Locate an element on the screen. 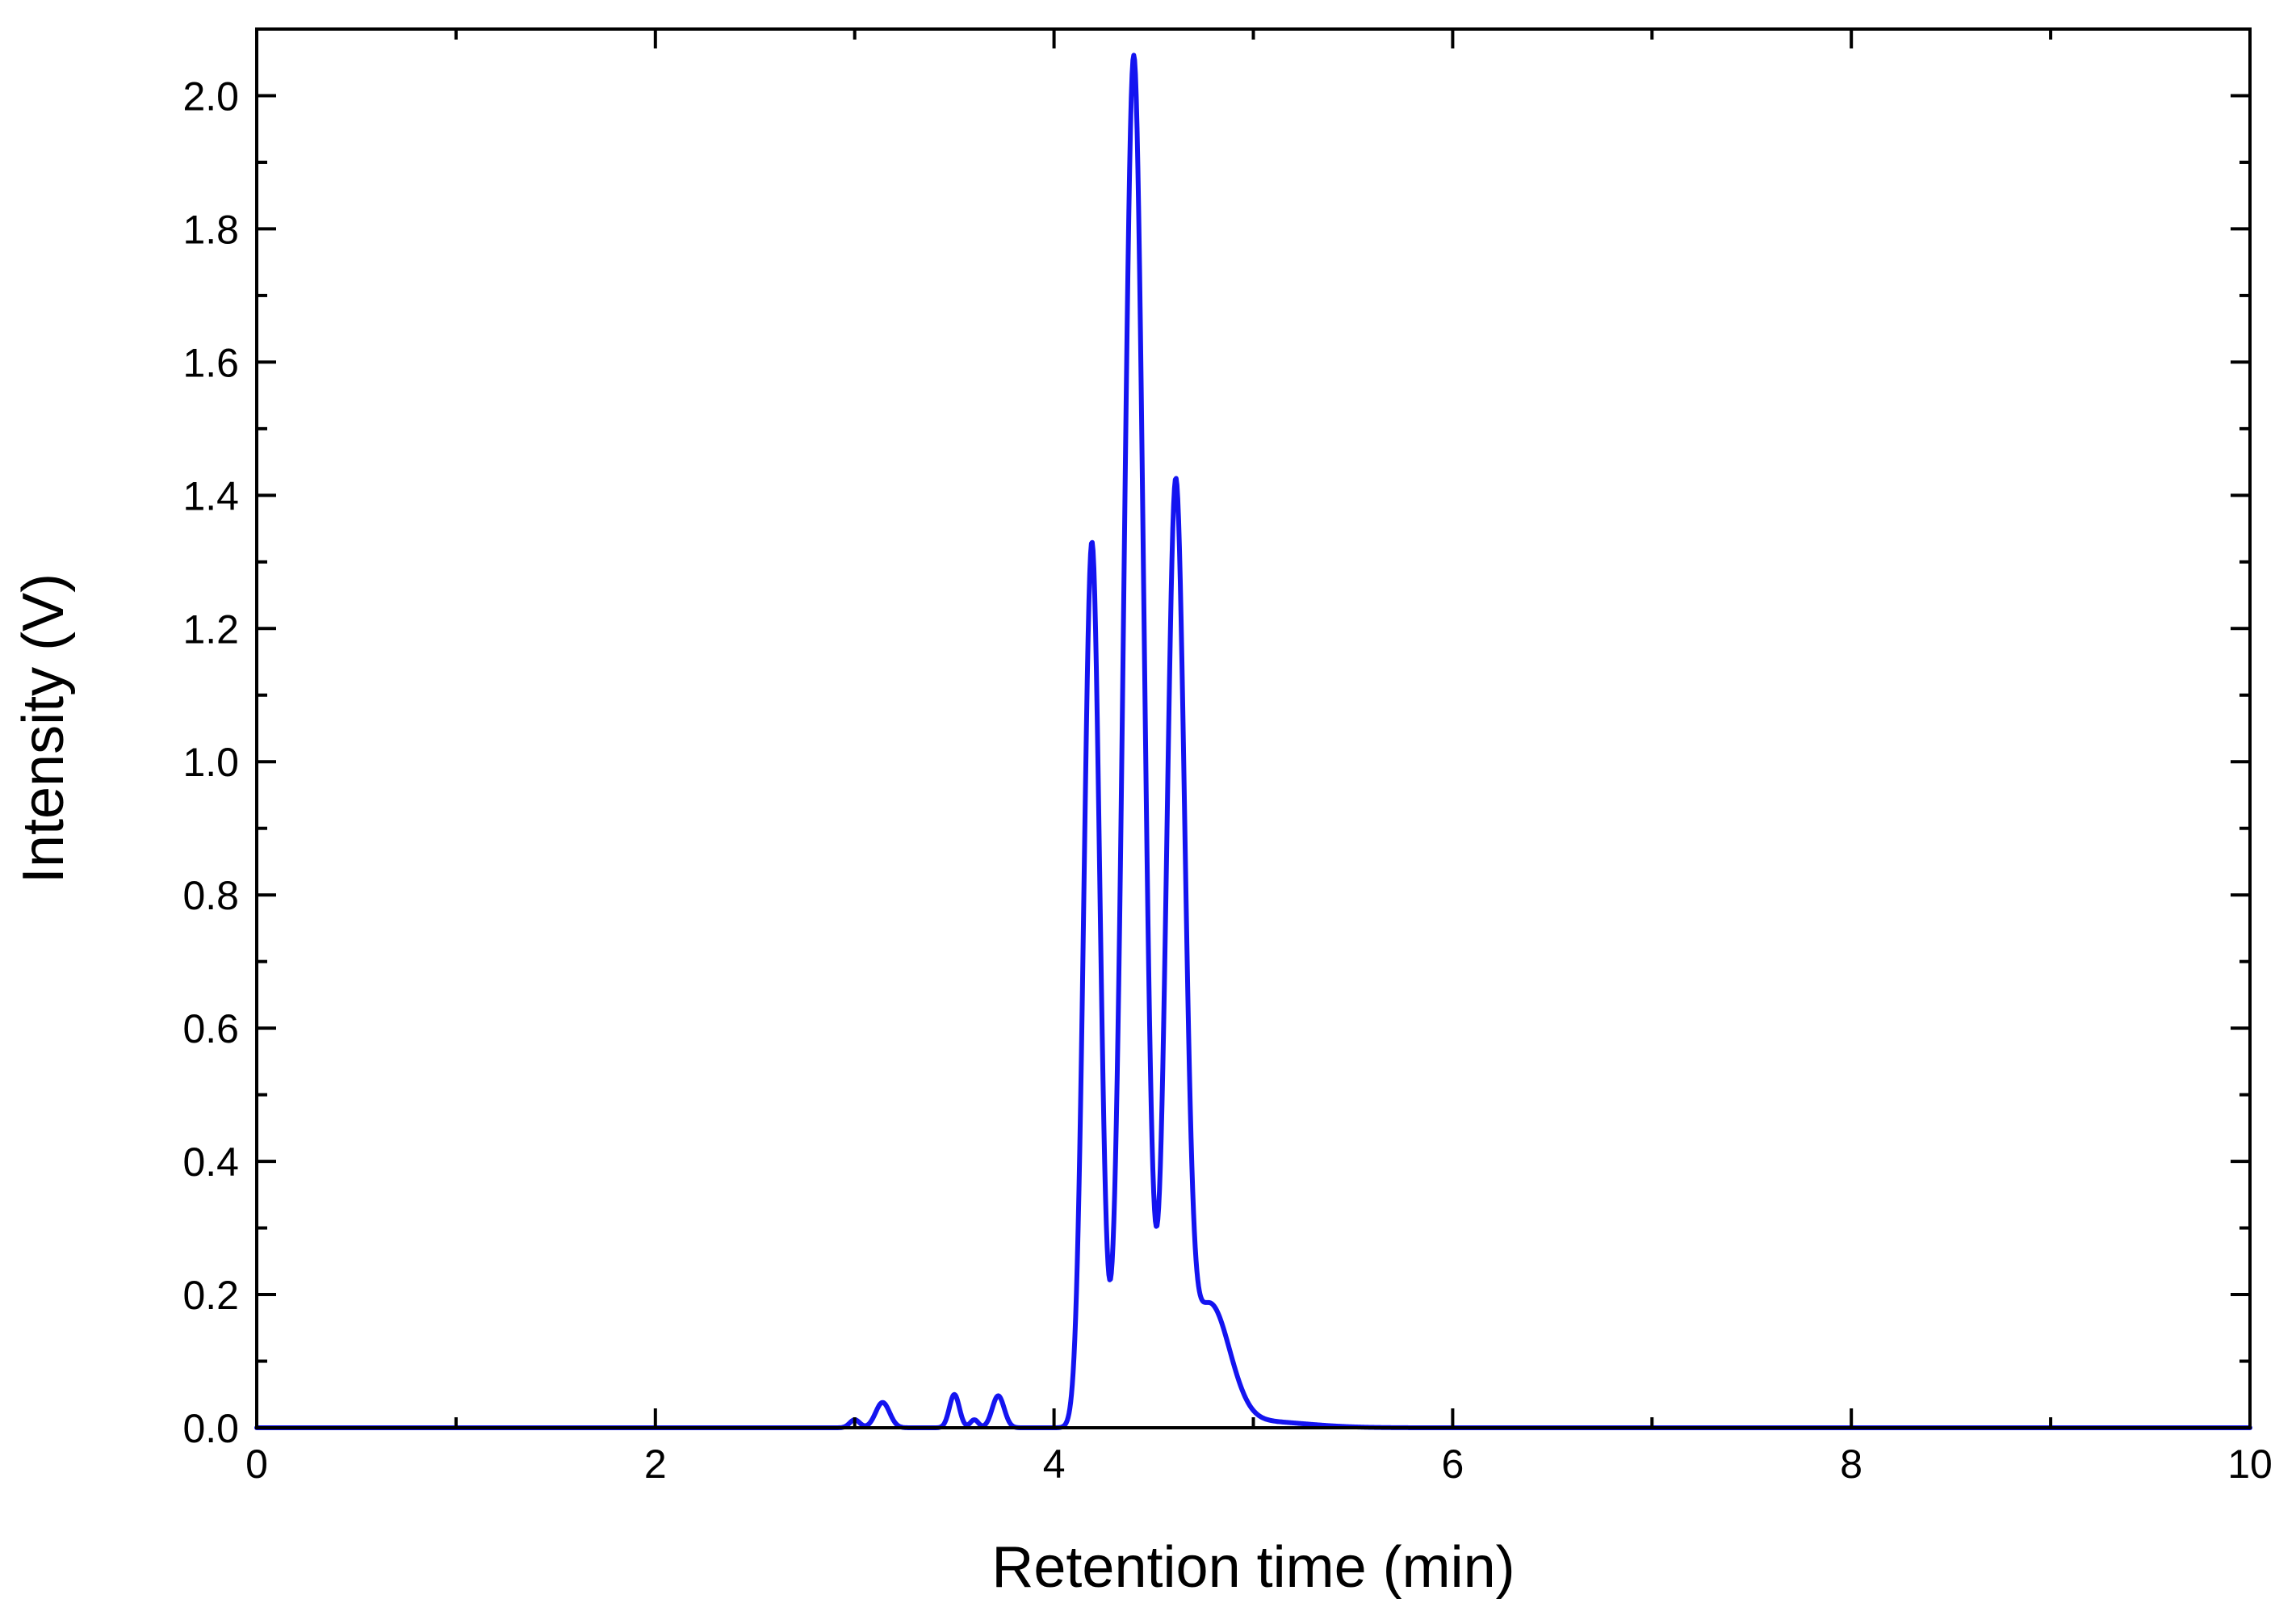  x-tick-label: 4 is located at coordinates (1054, 1464).